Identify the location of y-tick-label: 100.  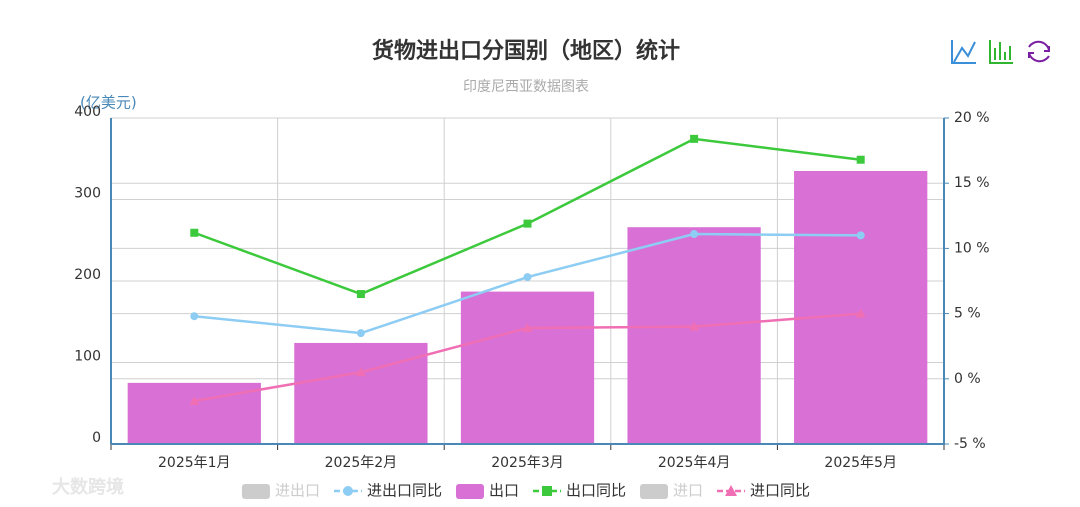
(87, 357).